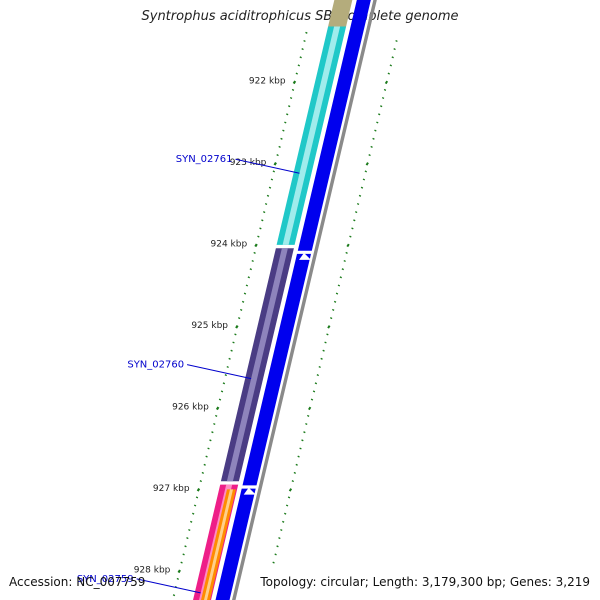 Image resolution: width=600 pixels, height=600 pixels. What do you see at coordinates (334, 125) in the screenshot?
I see `cds-segment` at bounding box center [334, 125].